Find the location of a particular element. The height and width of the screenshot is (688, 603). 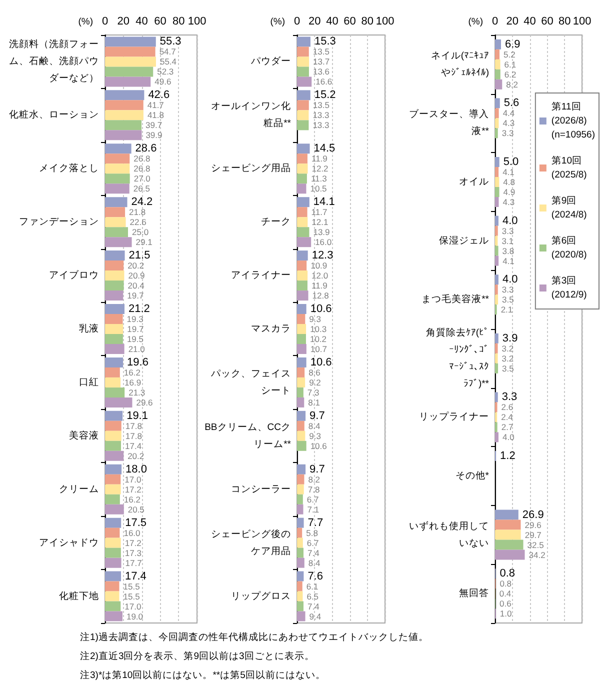

data-label: 19.6 is located at coordinates (137, 362).